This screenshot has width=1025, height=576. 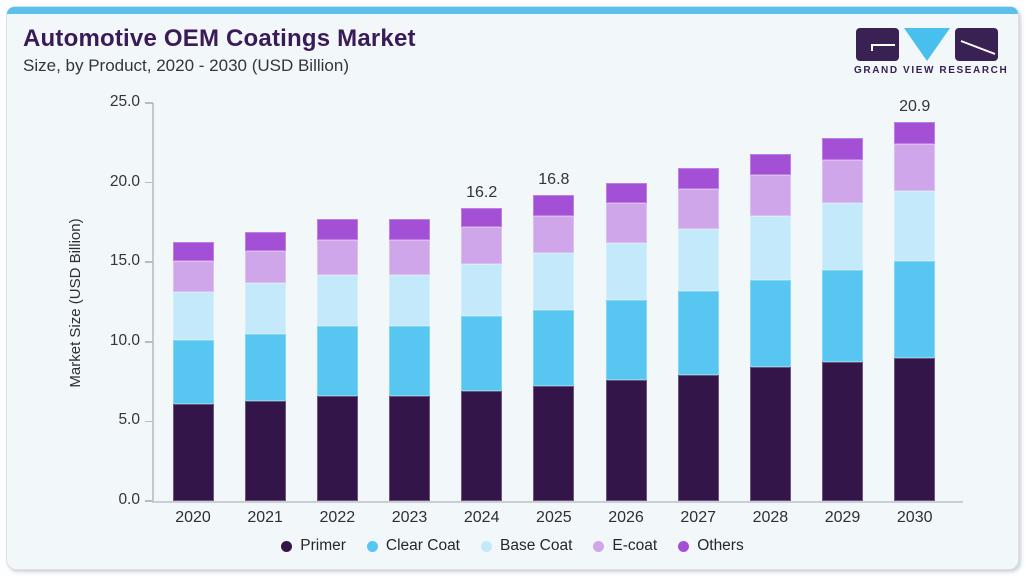 I want to click on bar-segment-others-2023, so click(x=409, y=229).